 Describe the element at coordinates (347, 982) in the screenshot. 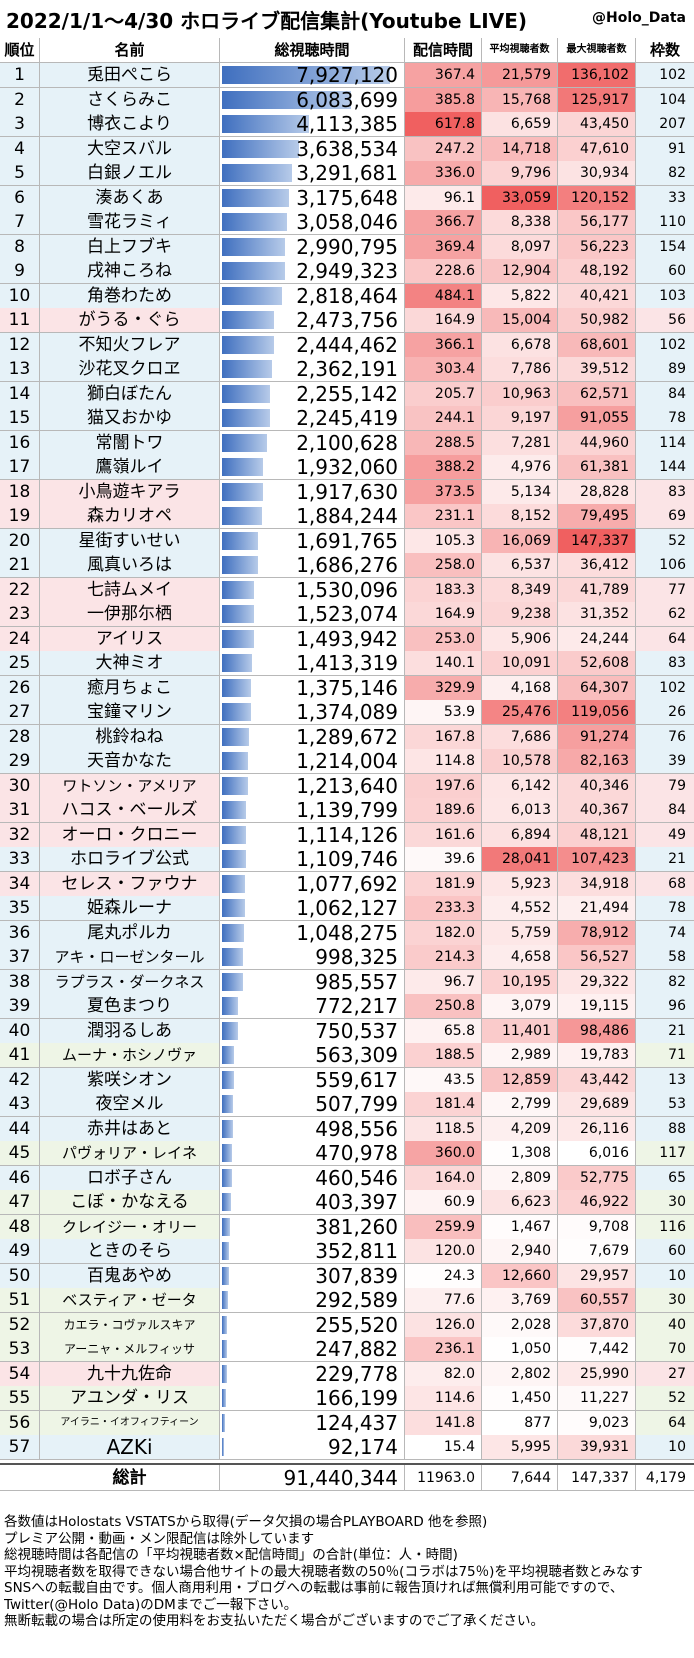

I see `table-row: 38 ラプラス・ダークネス 985,557 96.7 10,195 29,322 82` at that location.